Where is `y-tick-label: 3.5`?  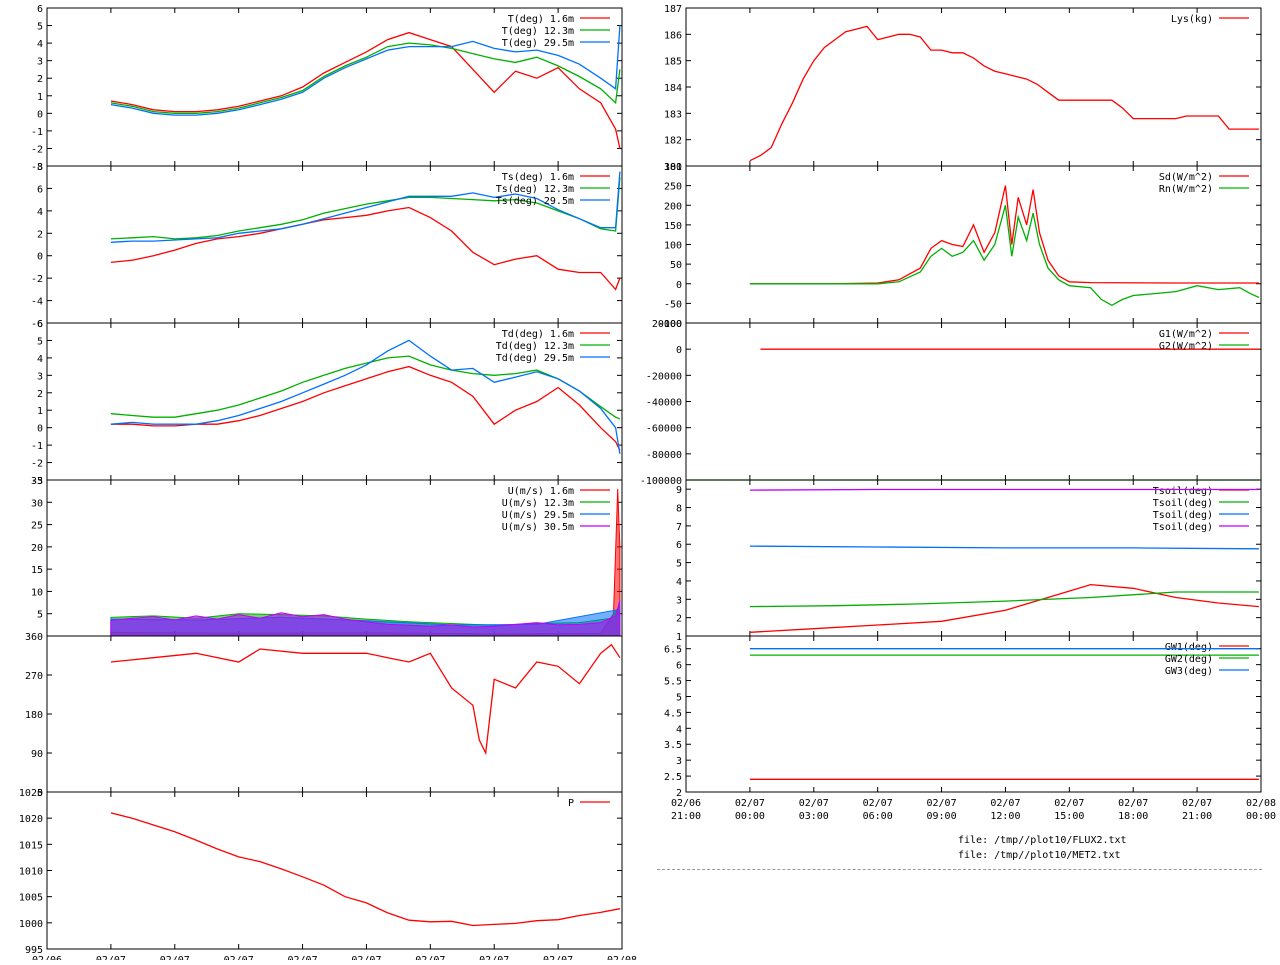 y-tick-label: 3.5 is located at coordinates (673, 745).